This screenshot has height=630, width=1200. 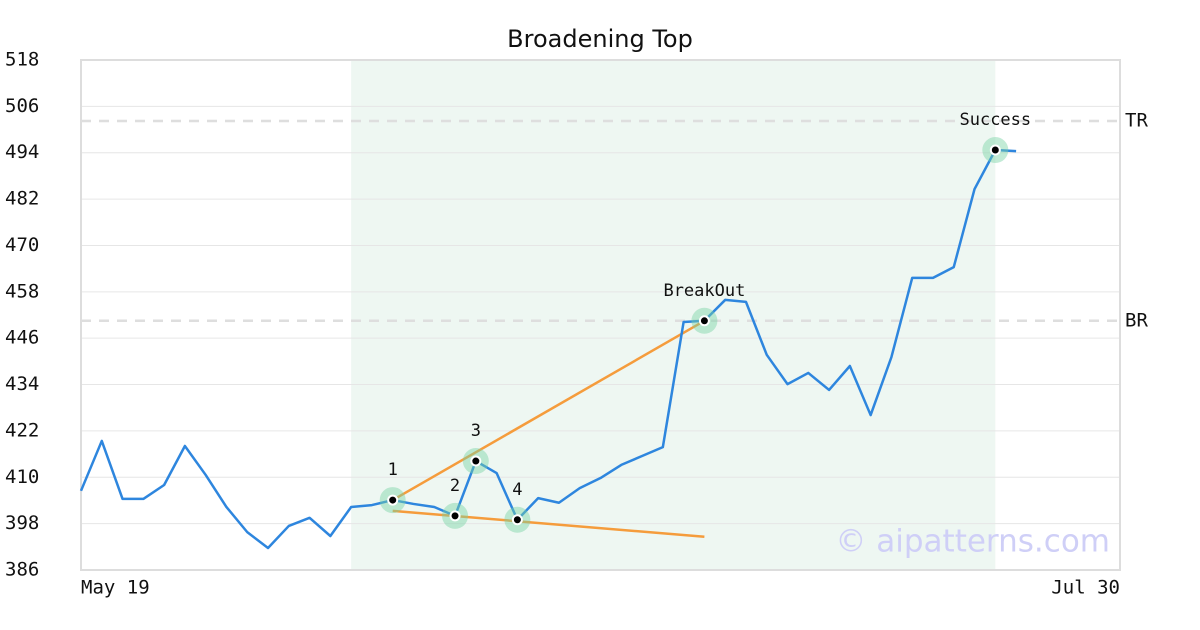 I want to click on point-label: BreakOut, so click(x=704, y=291).